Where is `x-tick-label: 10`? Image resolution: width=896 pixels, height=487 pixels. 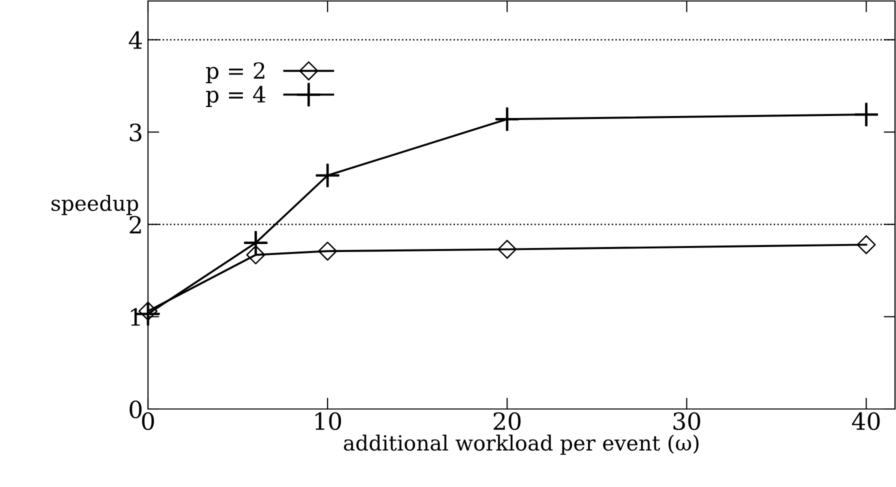
x-tick-label: 10 is located at coordinates (328, 421).